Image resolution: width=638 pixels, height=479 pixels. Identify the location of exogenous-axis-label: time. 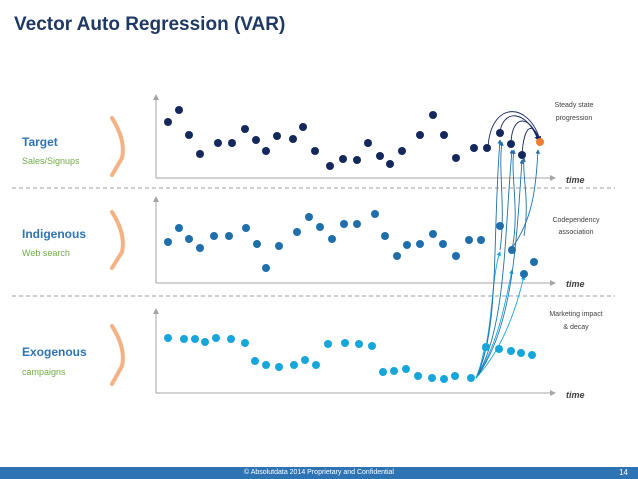
(575, 395).